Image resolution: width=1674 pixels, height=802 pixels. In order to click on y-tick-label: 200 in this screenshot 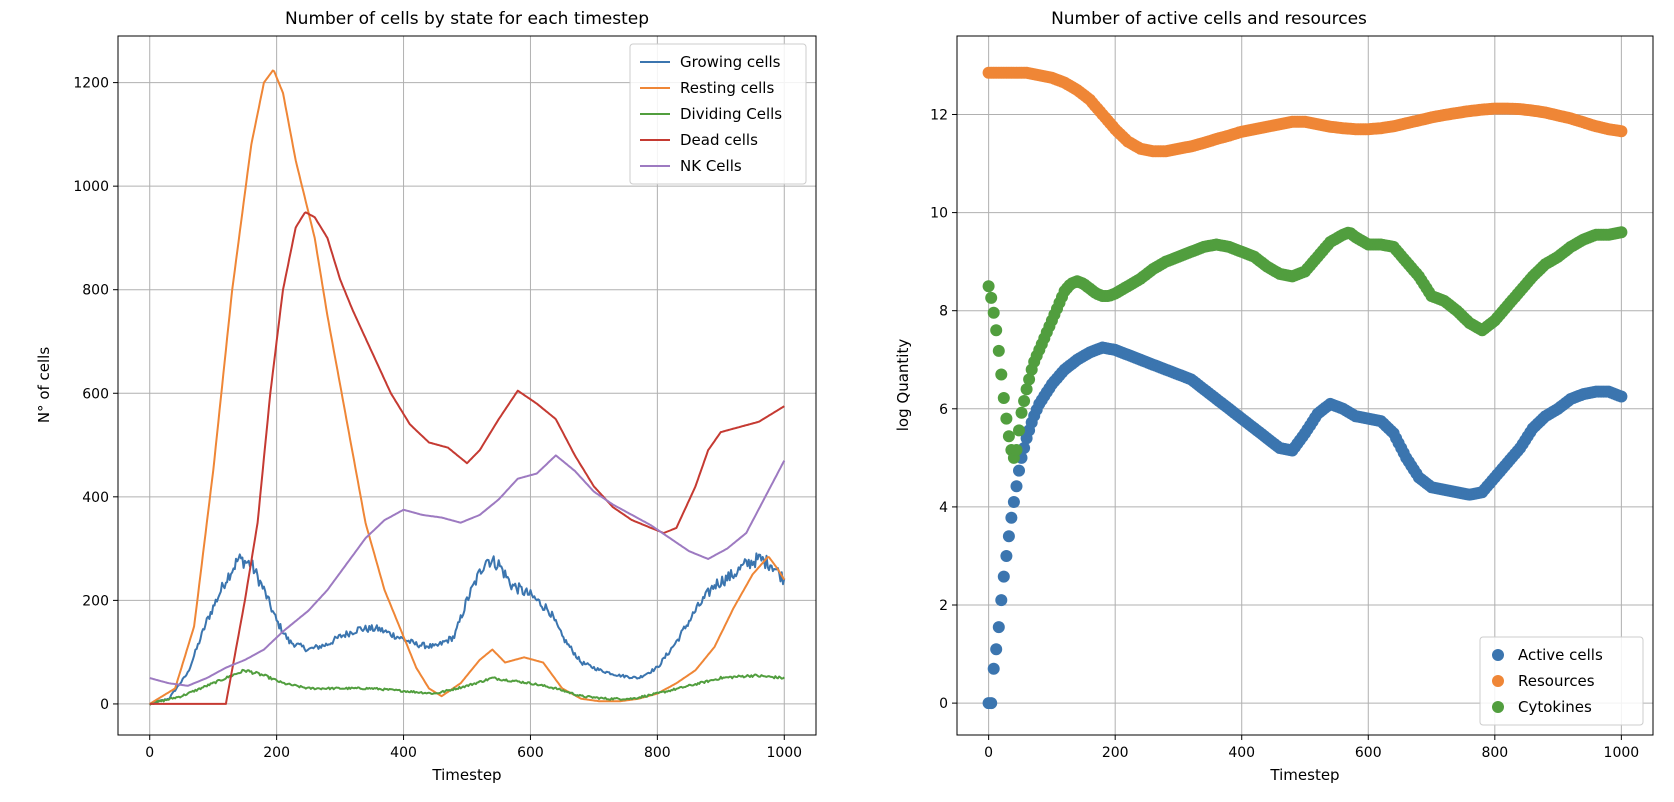, I will do `click(95, 601)`.